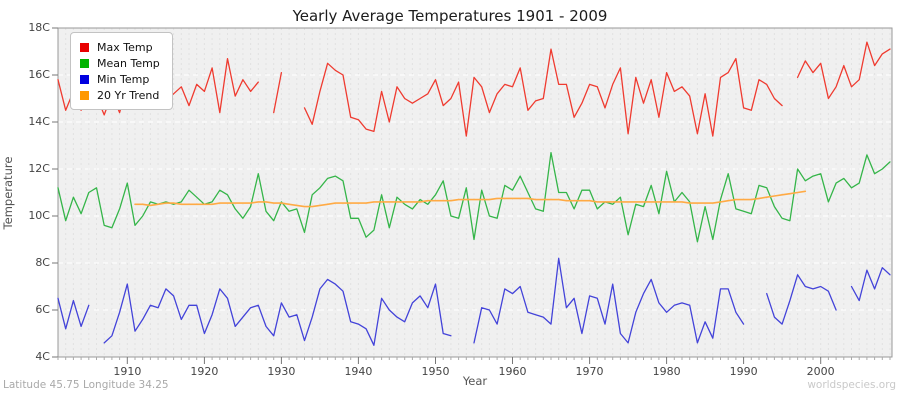 Image resolution: width=900 pixels, height=400 pixels. Describe the element at coordinates (281, 371) in the screenshot. I see `x-tick-label: 1930` at that location.